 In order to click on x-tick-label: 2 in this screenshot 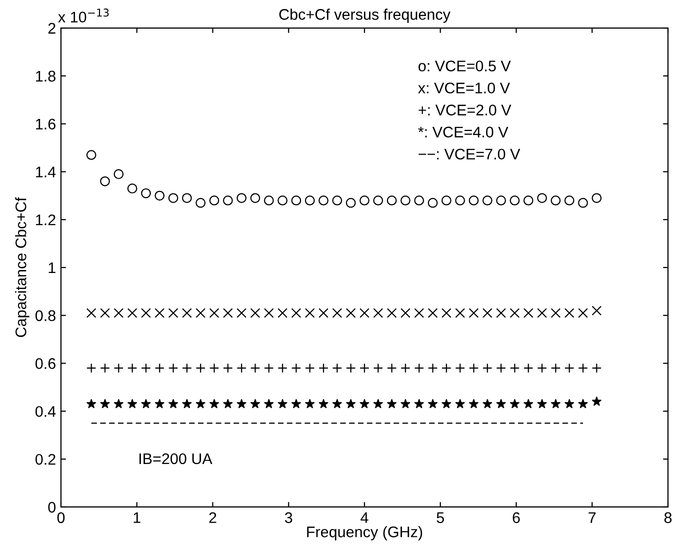, I will do `click(212, 517)`.